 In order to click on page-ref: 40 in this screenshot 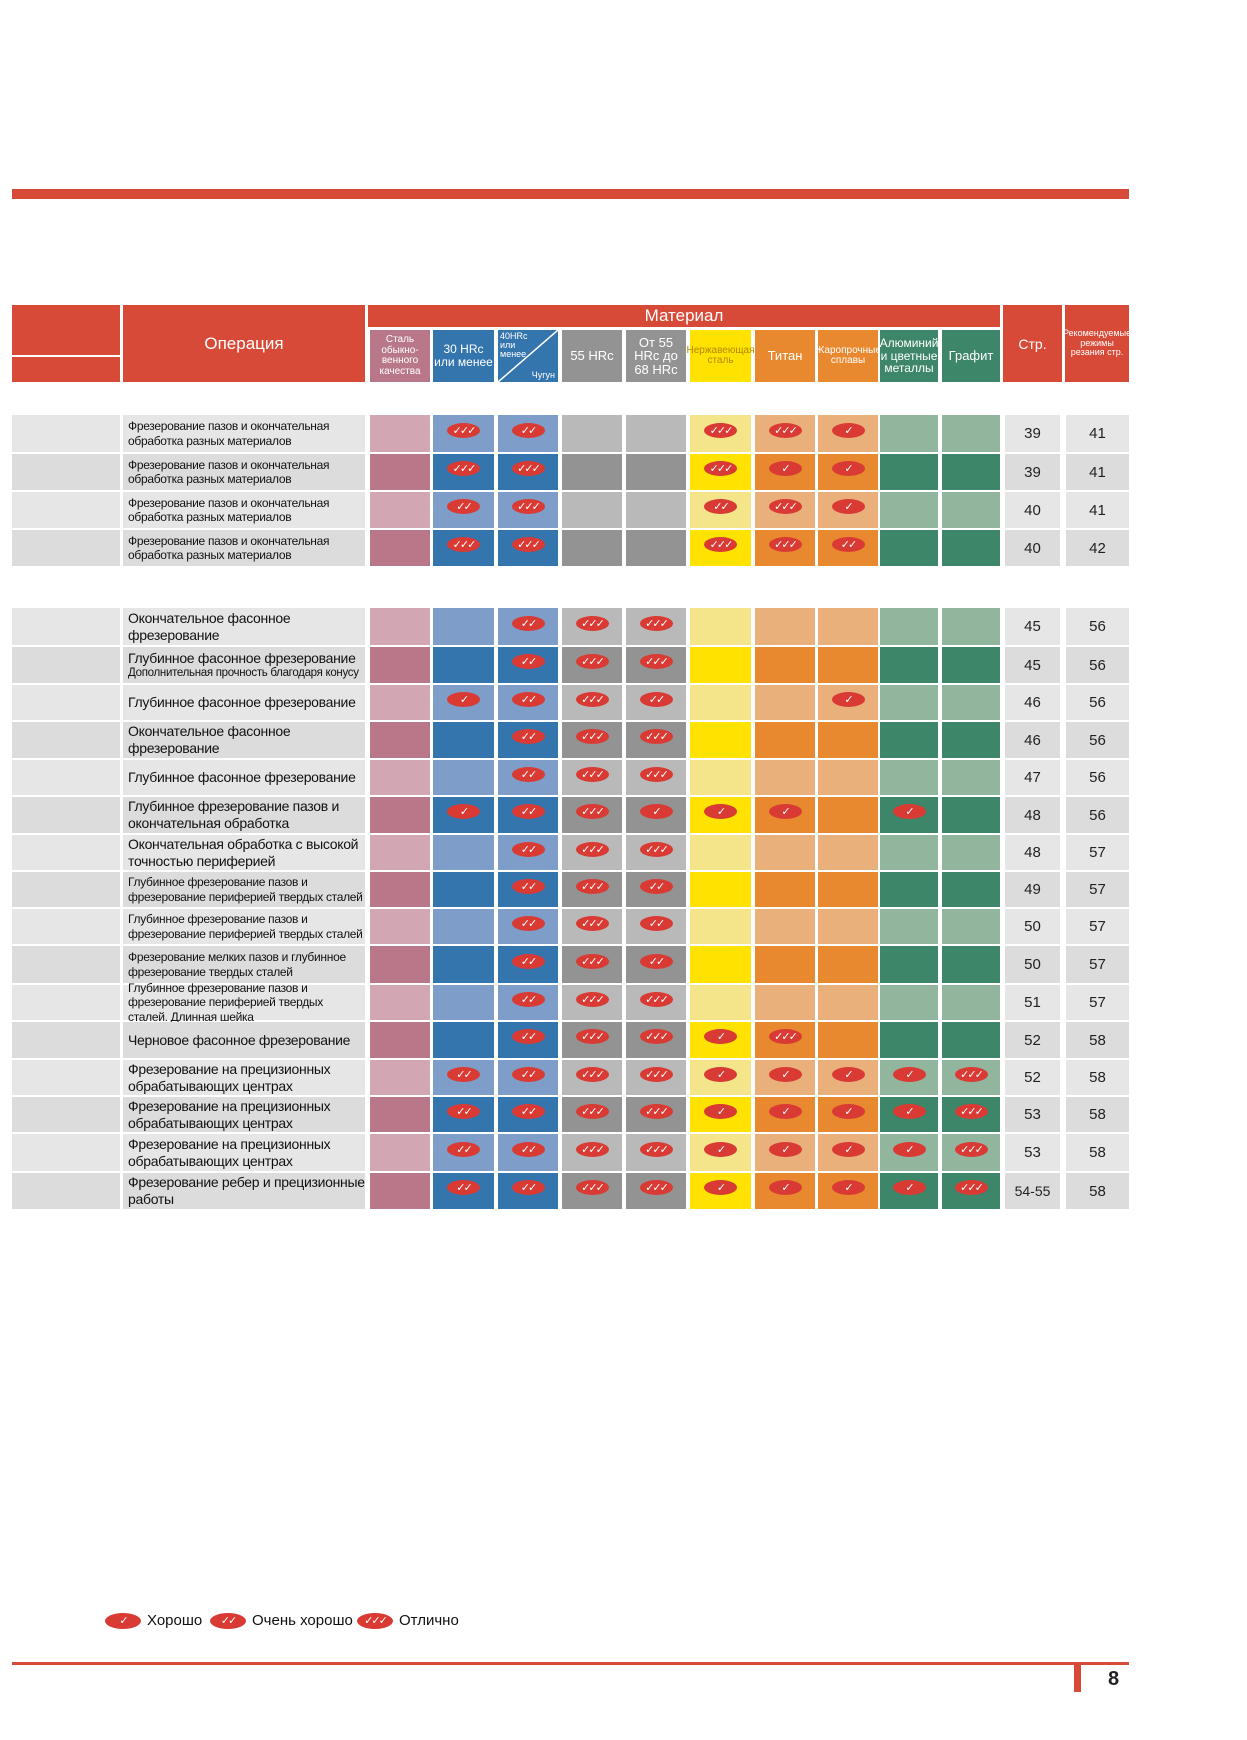, I will do `click(1032, 510)`.